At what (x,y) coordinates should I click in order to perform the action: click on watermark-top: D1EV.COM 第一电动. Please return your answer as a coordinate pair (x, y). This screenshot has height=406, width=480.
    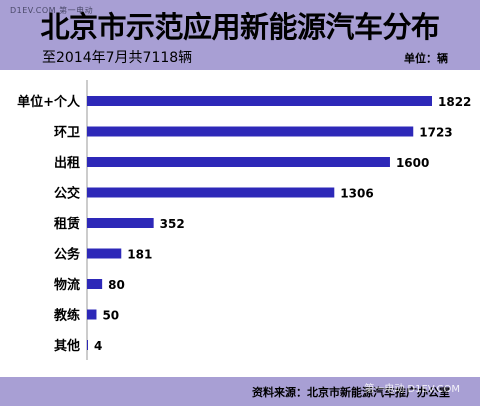
    Looking at the image, I should click on (52, 10).